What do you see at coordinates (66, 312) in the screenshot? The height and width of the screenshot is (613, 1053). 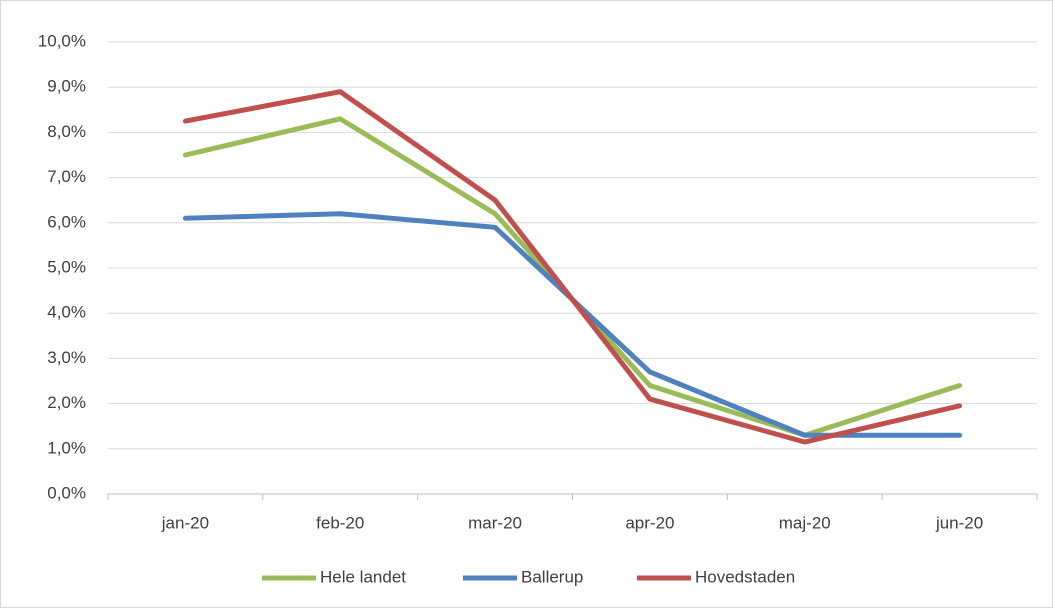 I see `y-tick-label: 4,0%` at bounding box center [66, 312].